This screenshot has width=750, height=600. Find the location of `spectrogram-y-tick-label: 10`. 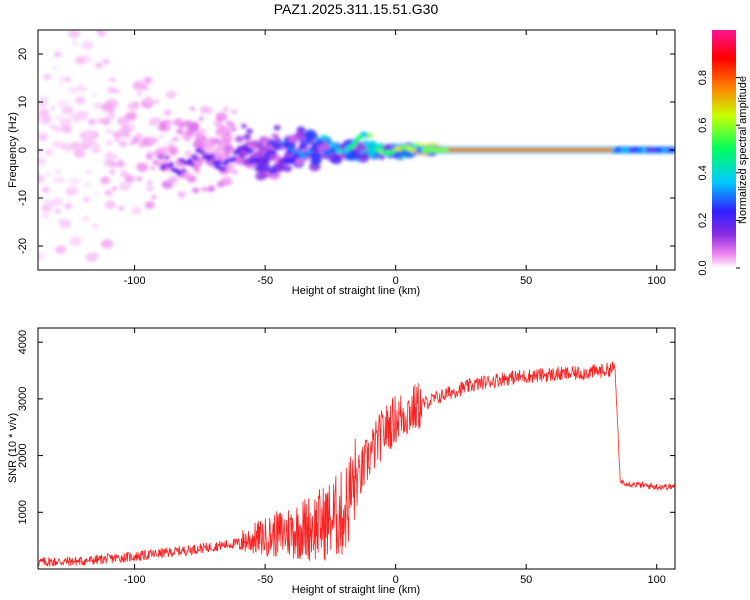

spectrogram-y-tick-label: 10 is located at coordinates (23, 102).